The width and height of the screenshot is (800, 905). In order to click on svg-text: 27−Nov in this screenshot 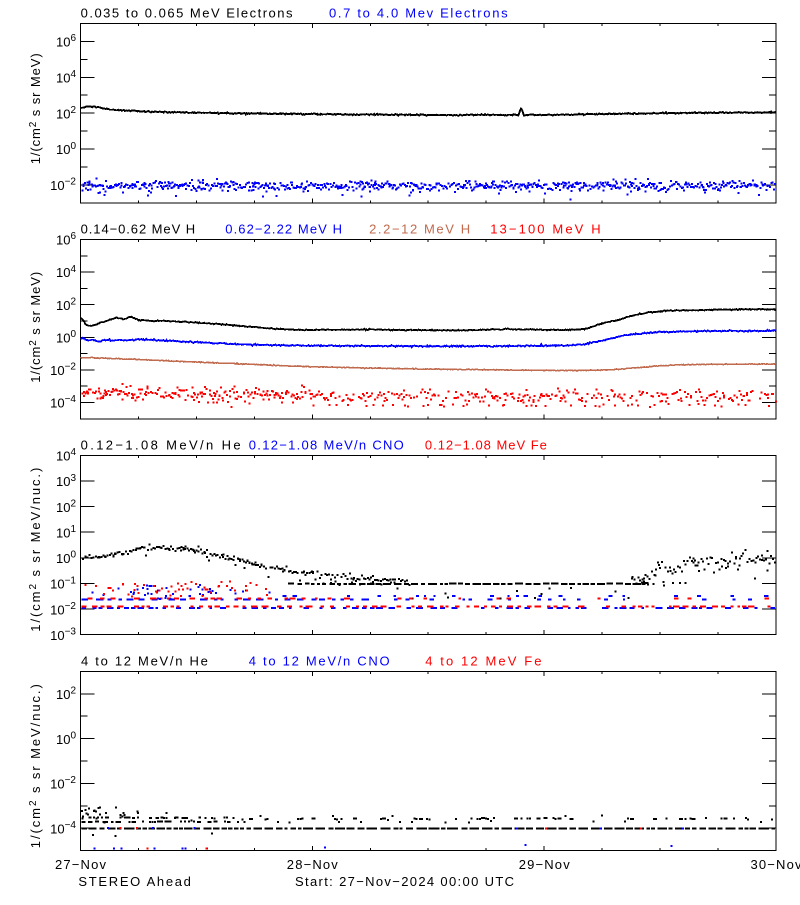, I will do `click(81, 864)`.